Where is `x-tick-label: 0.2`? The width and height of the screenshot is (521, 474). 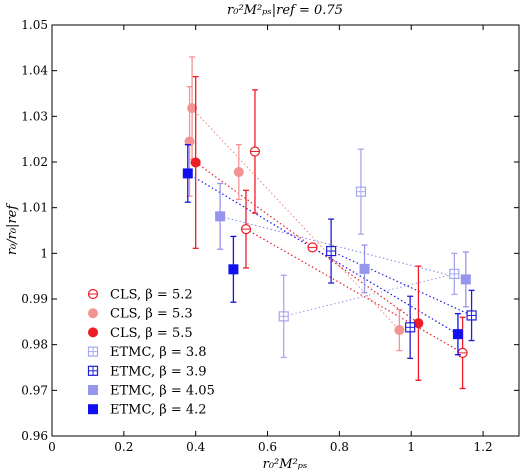
x-tick-label: 0.2 is located at coordinates (123, 447).